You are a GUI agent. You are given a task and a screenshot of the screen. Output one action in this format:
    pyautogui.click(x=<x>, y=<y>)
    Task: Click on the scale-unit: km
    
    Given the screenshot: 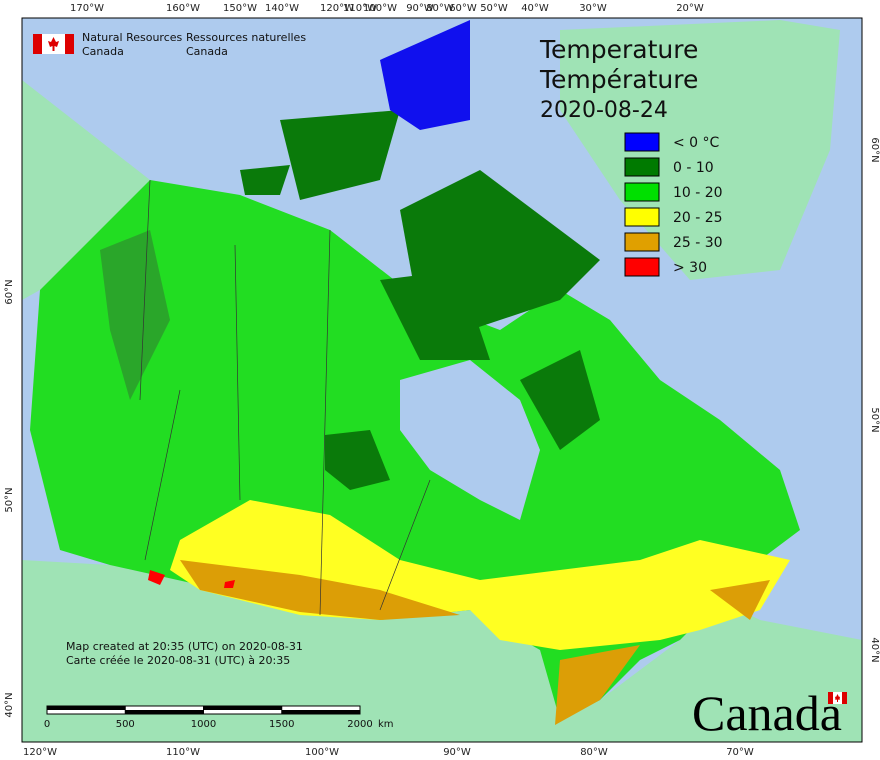 What is the action you would take?
    pyautogui.click(x=386, y=724)
    